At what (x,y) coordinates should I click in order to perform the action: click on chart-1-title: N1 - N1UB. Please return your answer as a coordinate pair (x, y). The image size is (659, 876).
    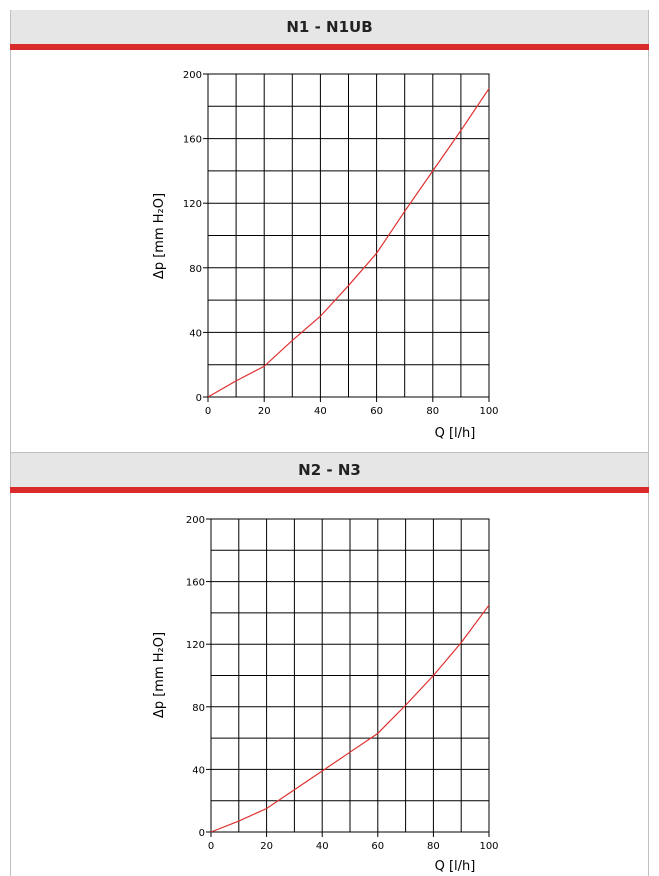
    Looking at the image, I should click on (329, 27).